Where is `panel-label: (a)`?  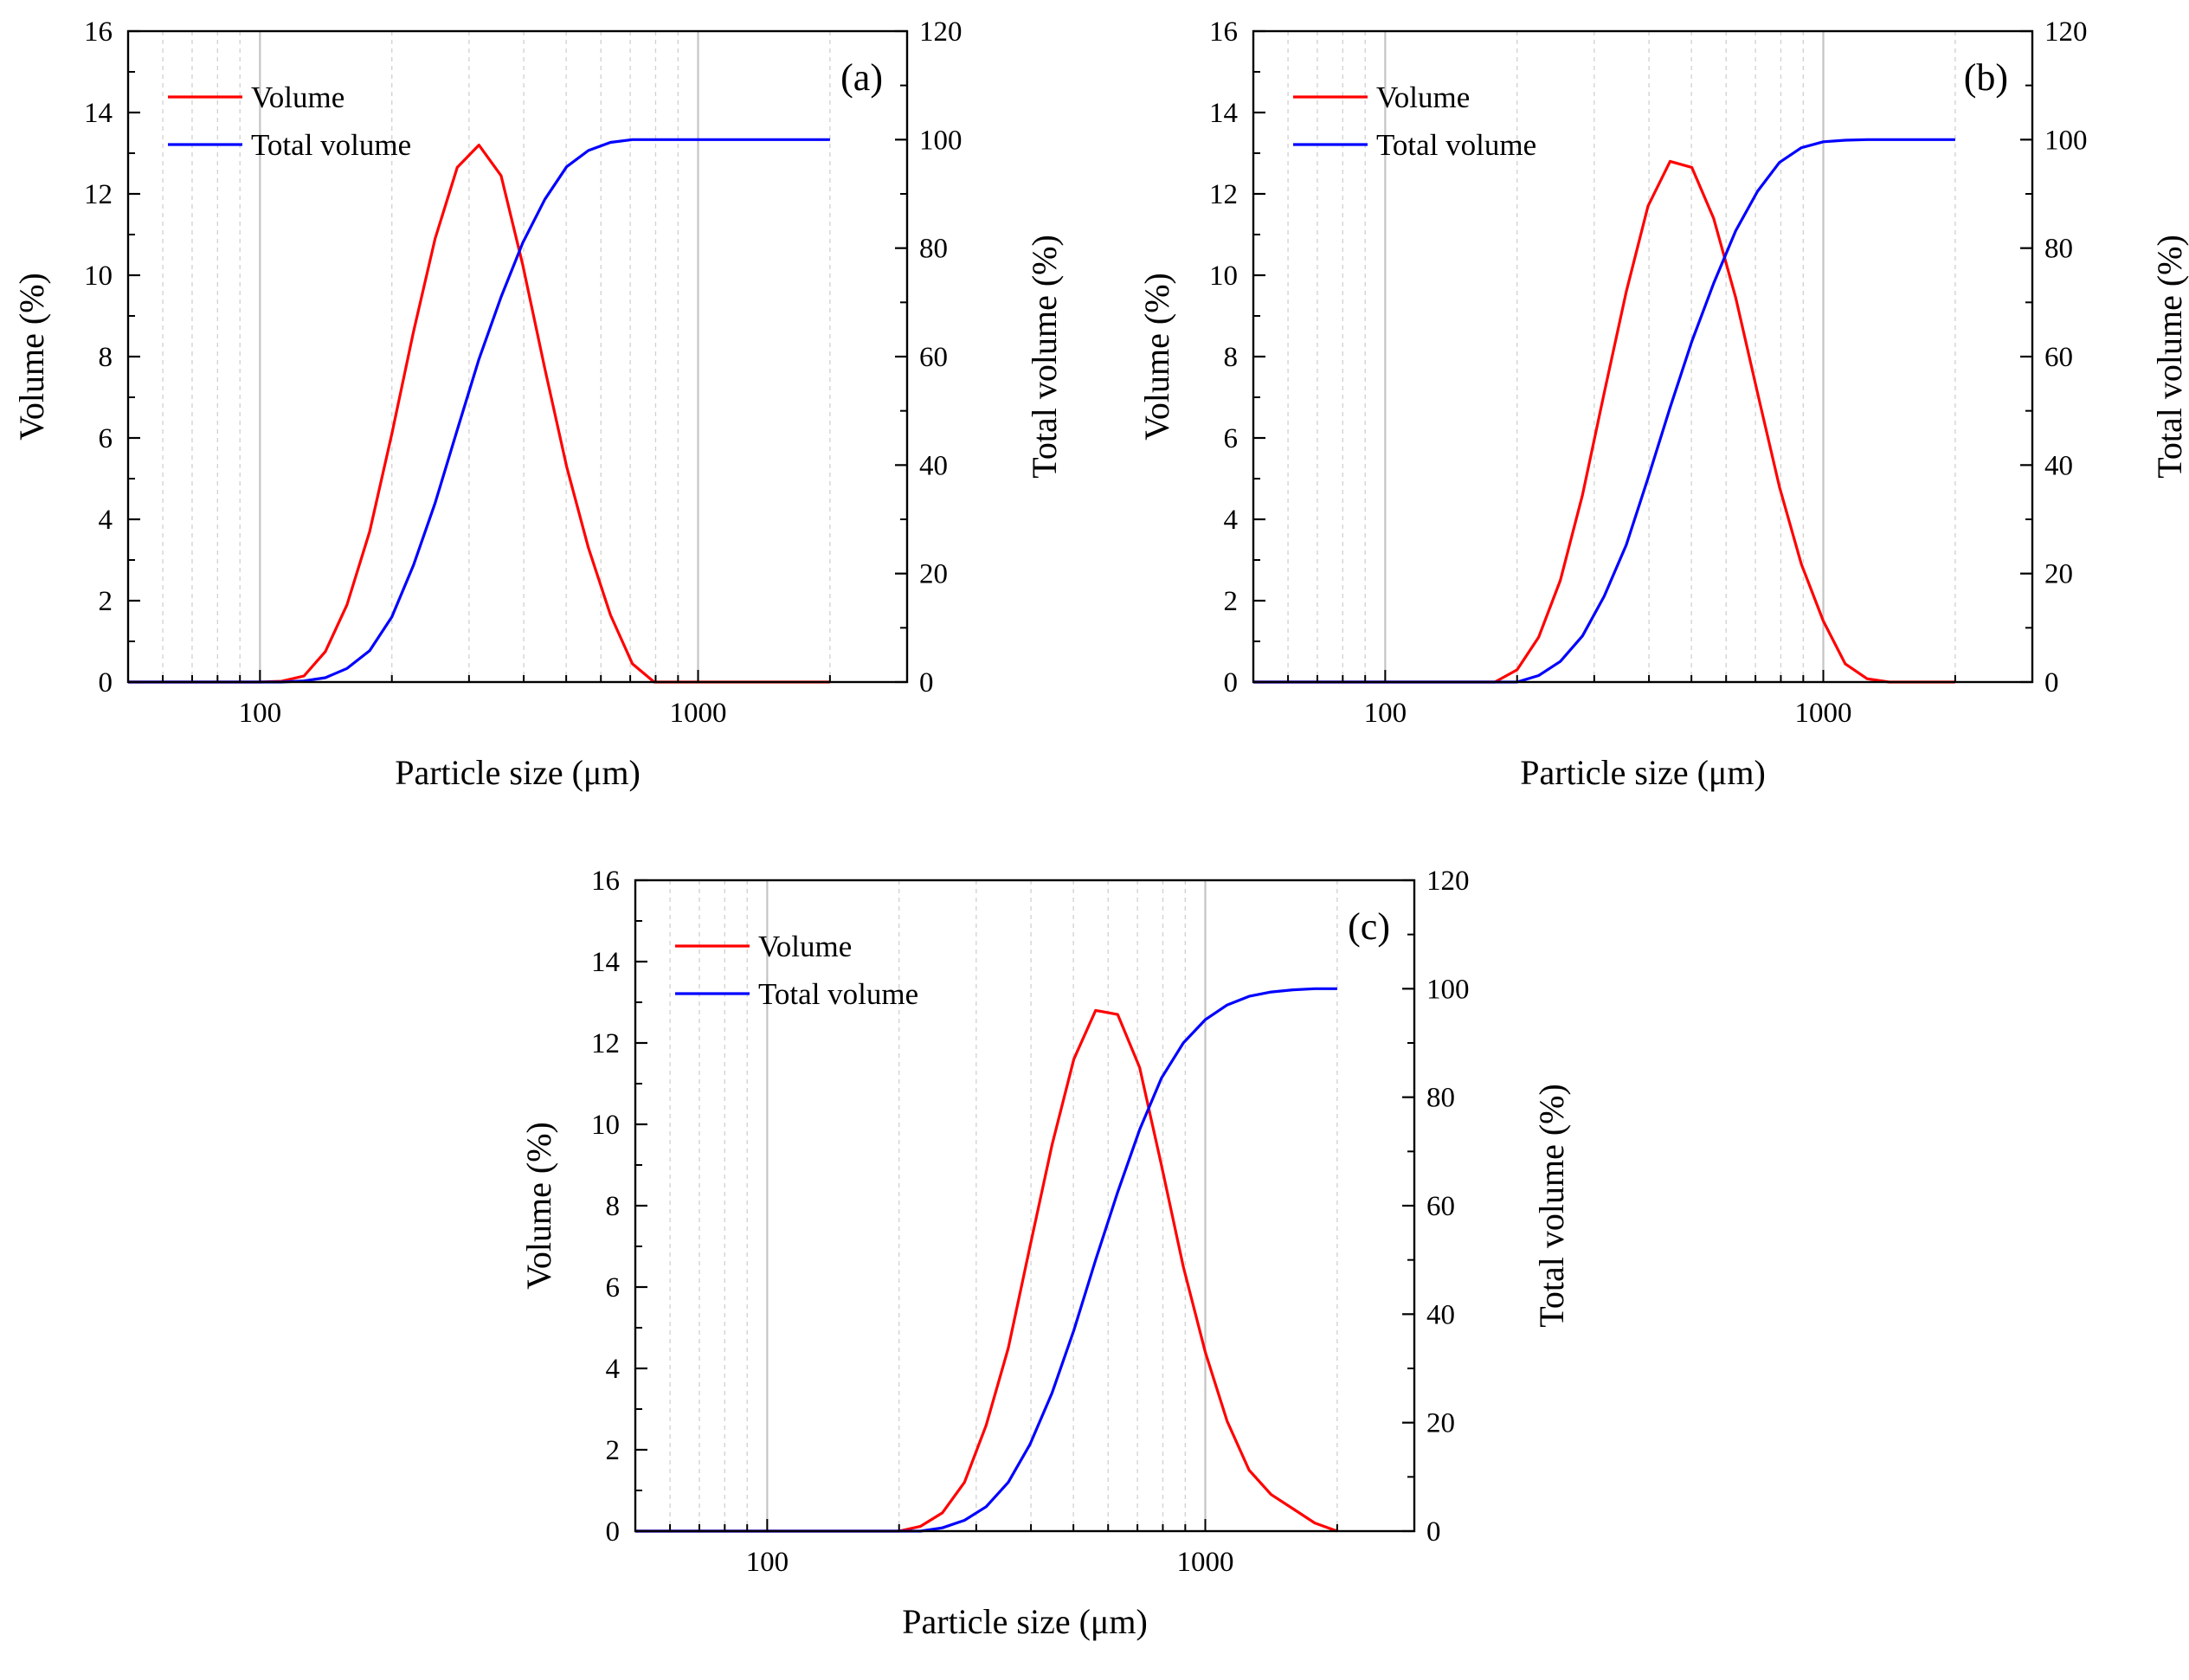
panel-label: (a) is located at coordinates (861, 77).